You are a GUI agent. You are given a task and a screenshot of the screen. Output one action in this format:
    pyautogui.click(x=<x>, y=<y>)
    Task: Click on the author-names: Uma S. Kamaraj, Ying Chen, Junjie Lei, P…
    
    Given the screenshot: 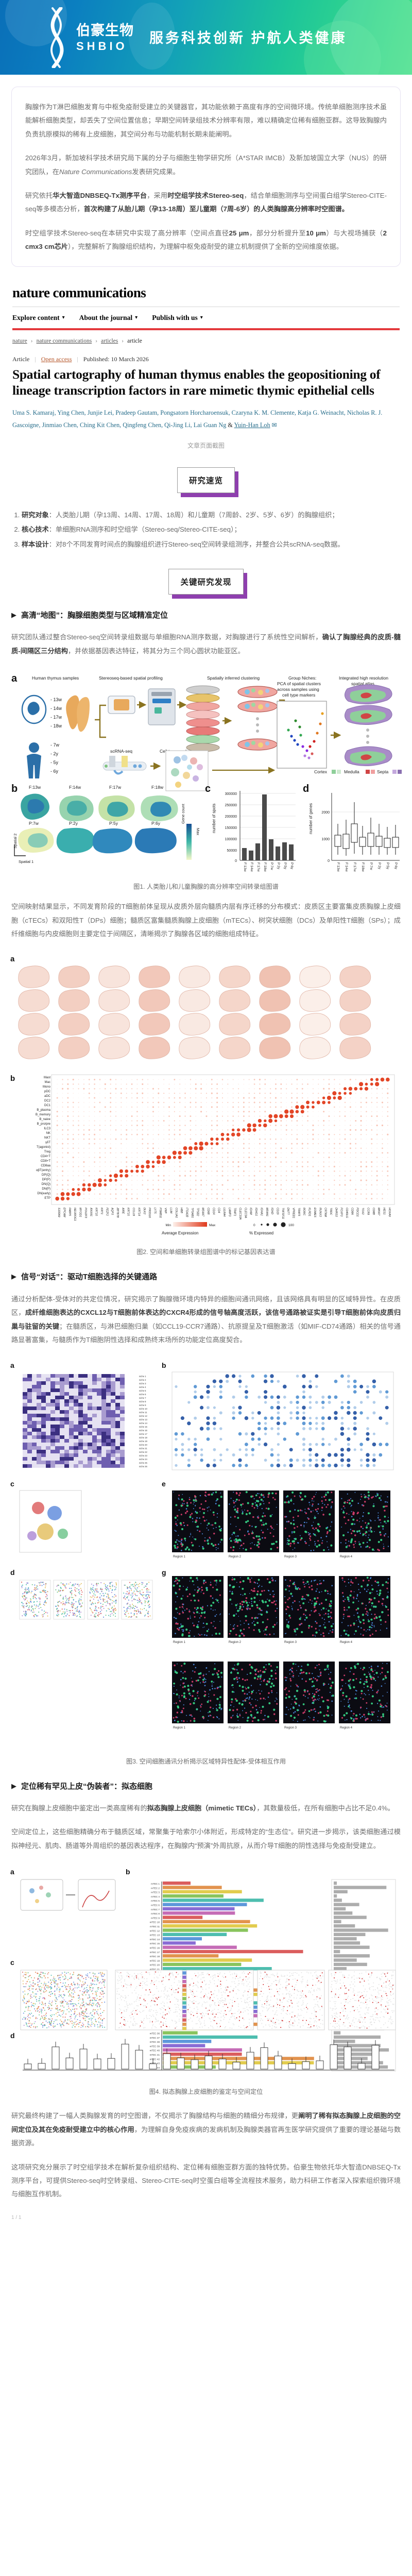 What is the action you would take?
    pyautogui.click(x=197, y=419)
    